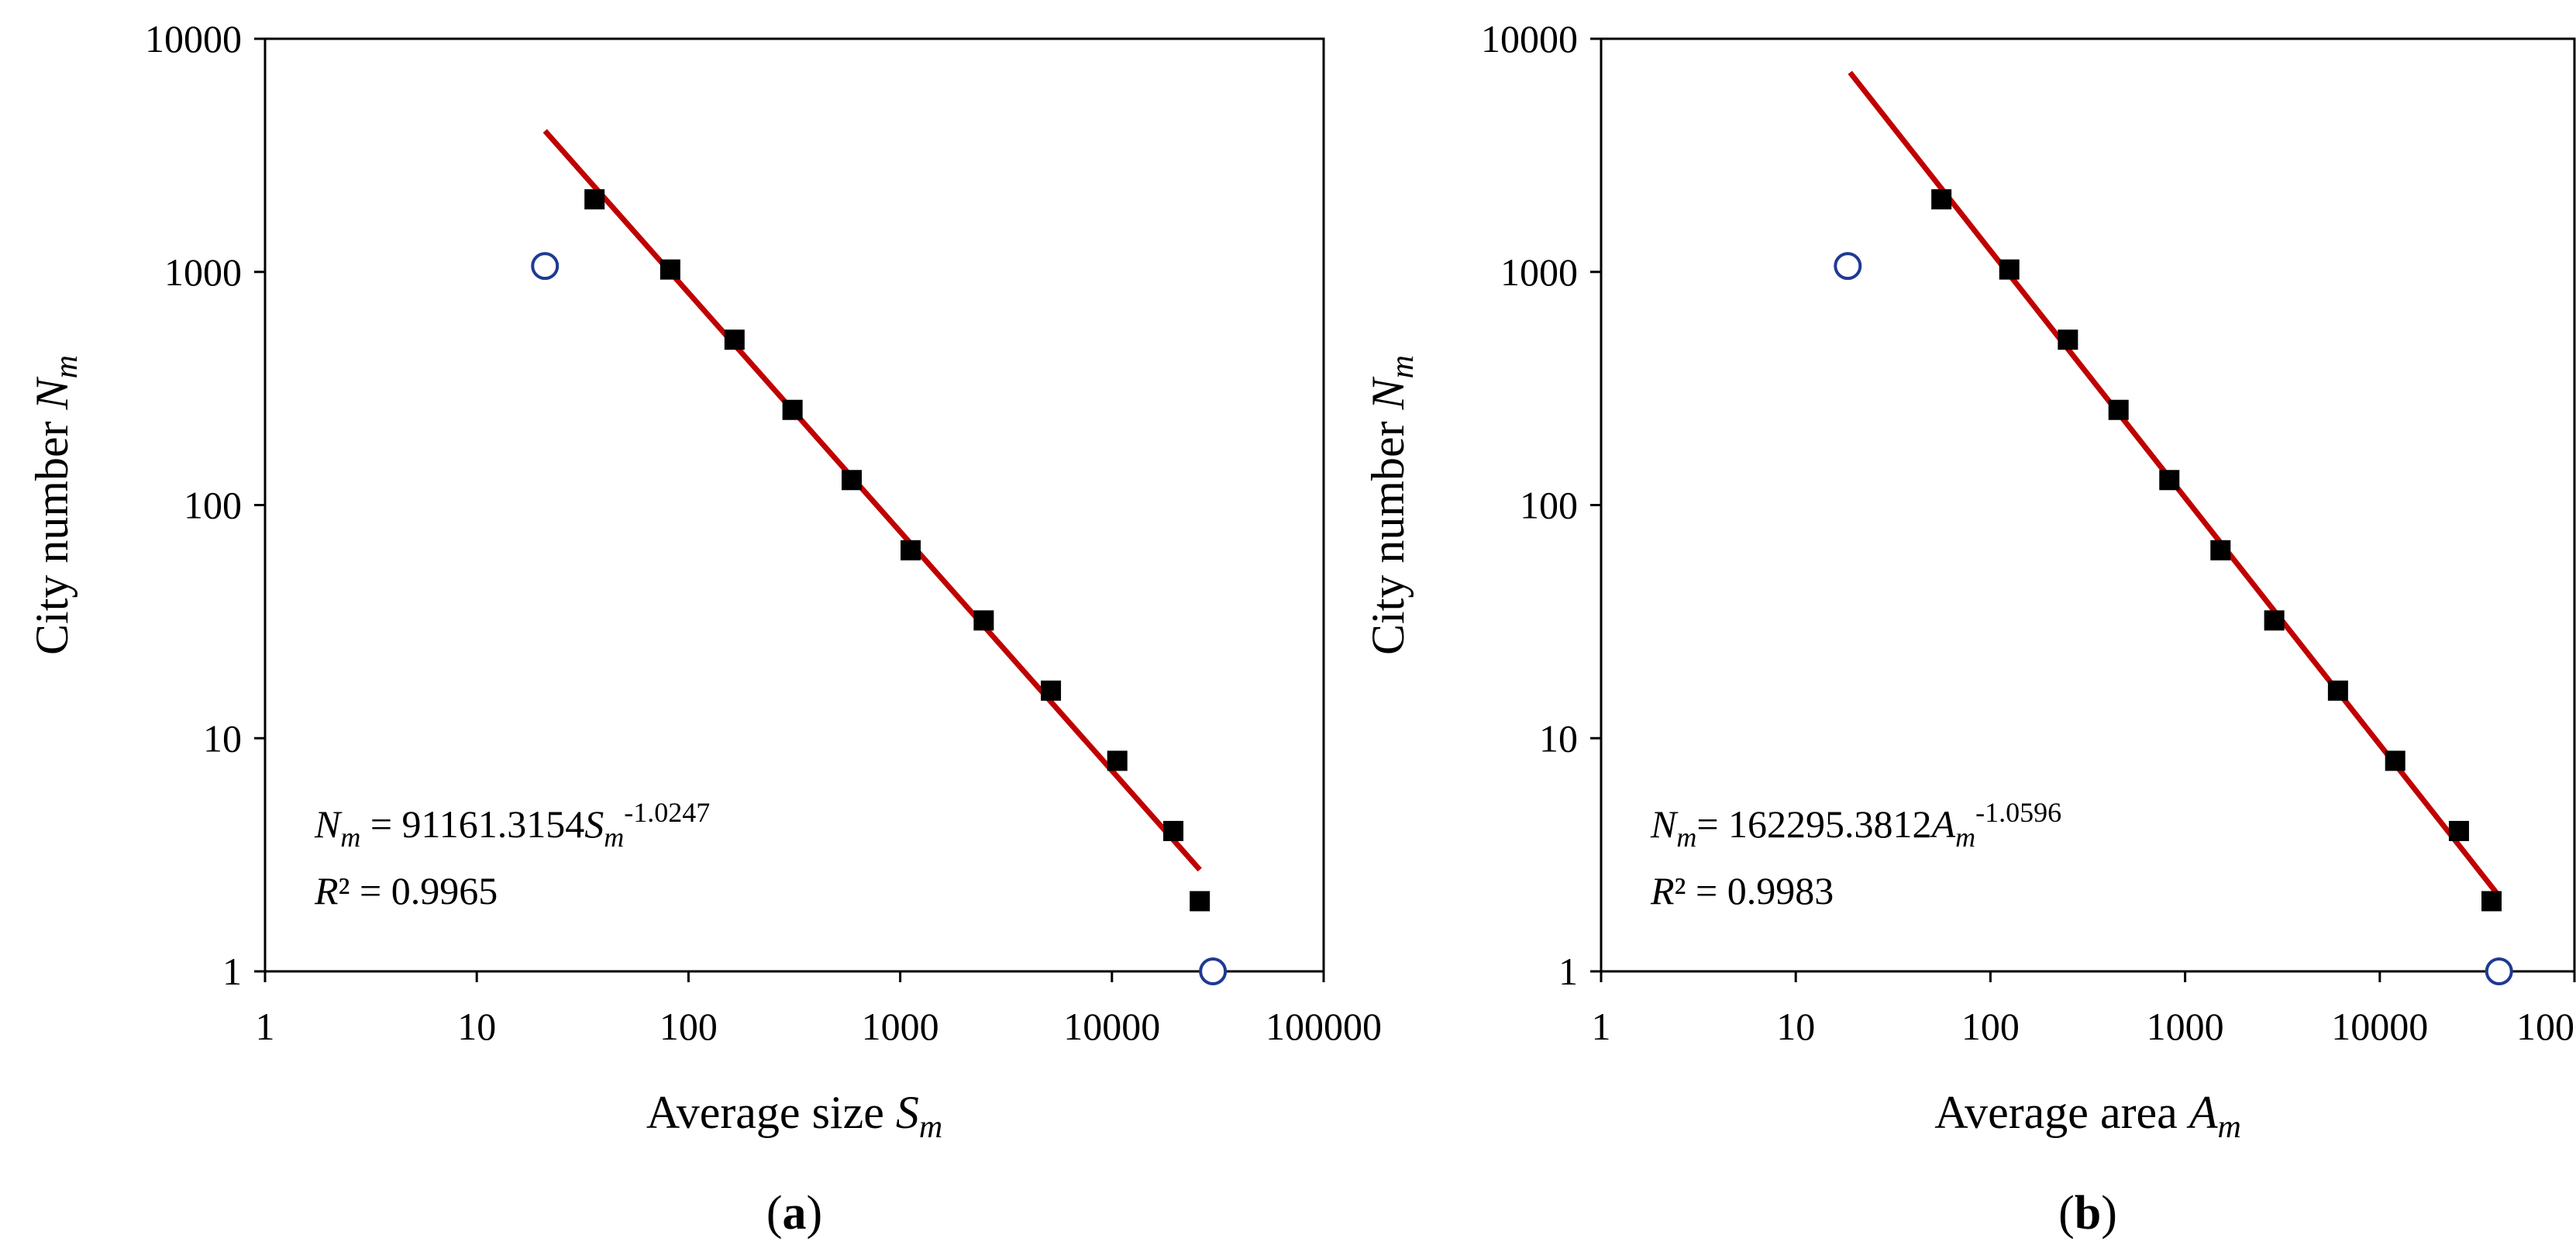 This screenshot has width=2576, height=1252. Describe the element at coordinates (472, 824) in the screenshot. I see `eq-coefficient: = 91161.3154` at that location.